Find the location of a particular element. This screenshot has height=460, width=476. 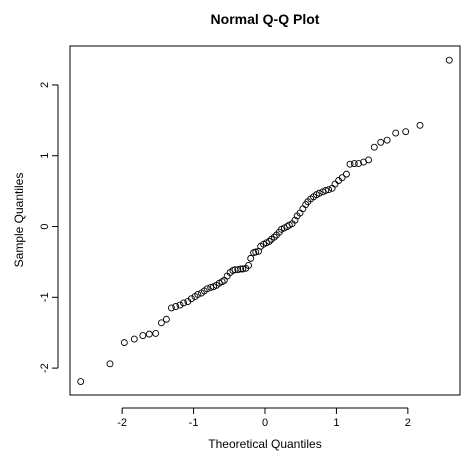

x-tick-label: -2 is located at coordinates (122, 423).